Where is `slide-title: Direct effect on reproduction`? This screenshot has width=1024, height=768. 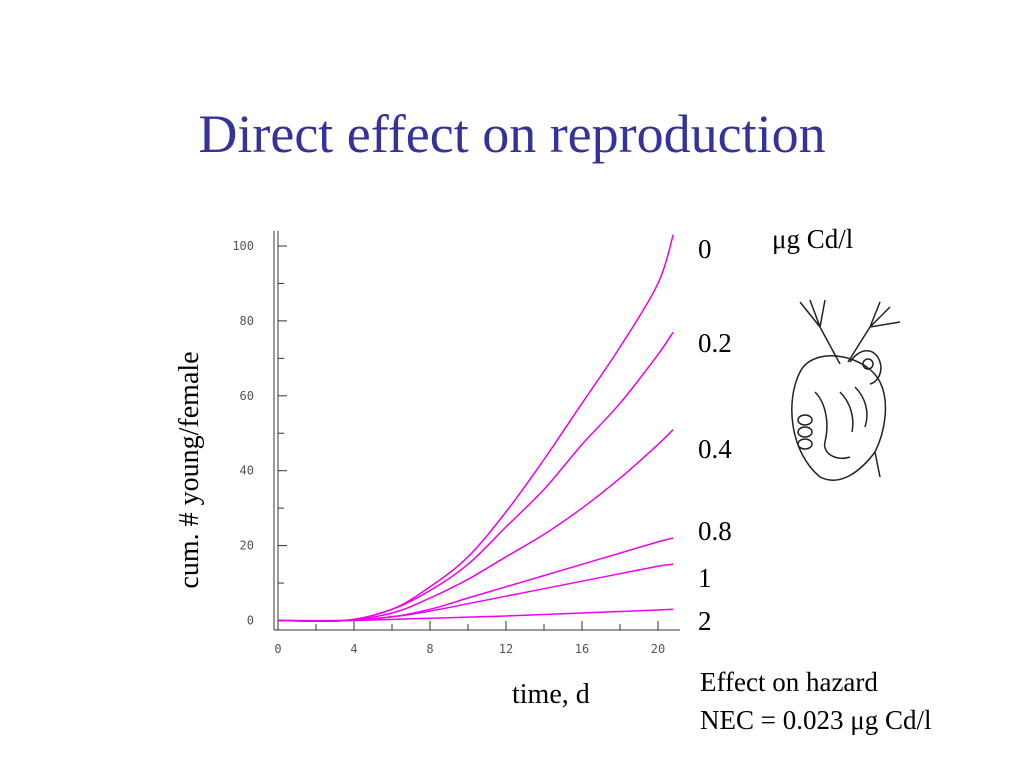 slide-title: Direct effect on reproduction is located at coordinates (512, 134).